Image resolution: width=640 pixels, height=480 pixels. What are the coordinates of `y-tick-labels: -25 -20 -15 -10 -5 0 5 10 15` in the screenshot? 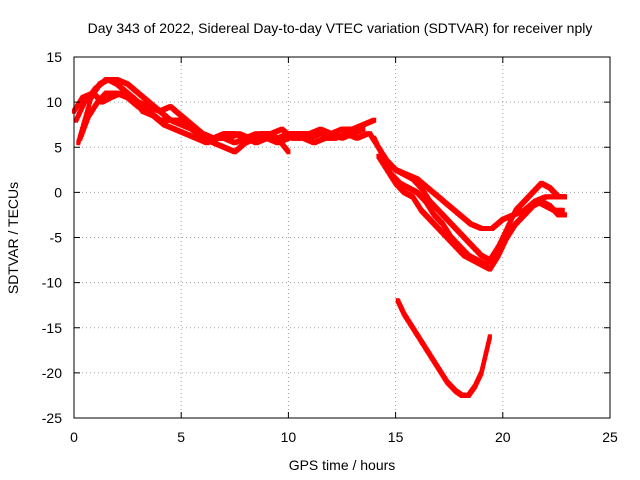 It's located at (52, 237).